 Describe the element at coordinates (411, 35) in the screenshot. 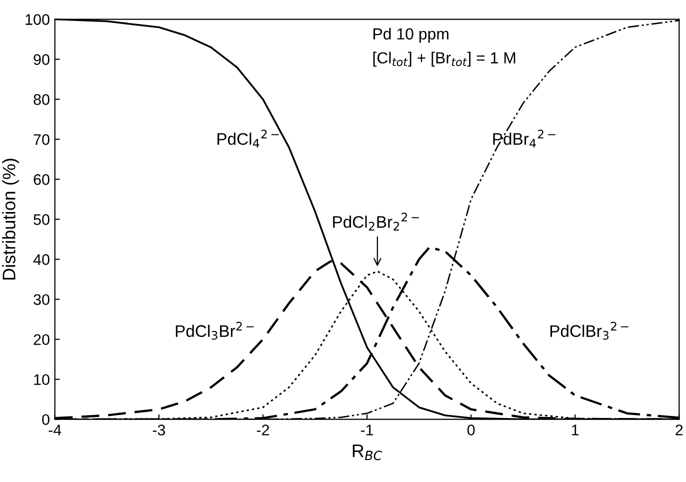

I see `annotation: Pd 10 ppm` at that location.